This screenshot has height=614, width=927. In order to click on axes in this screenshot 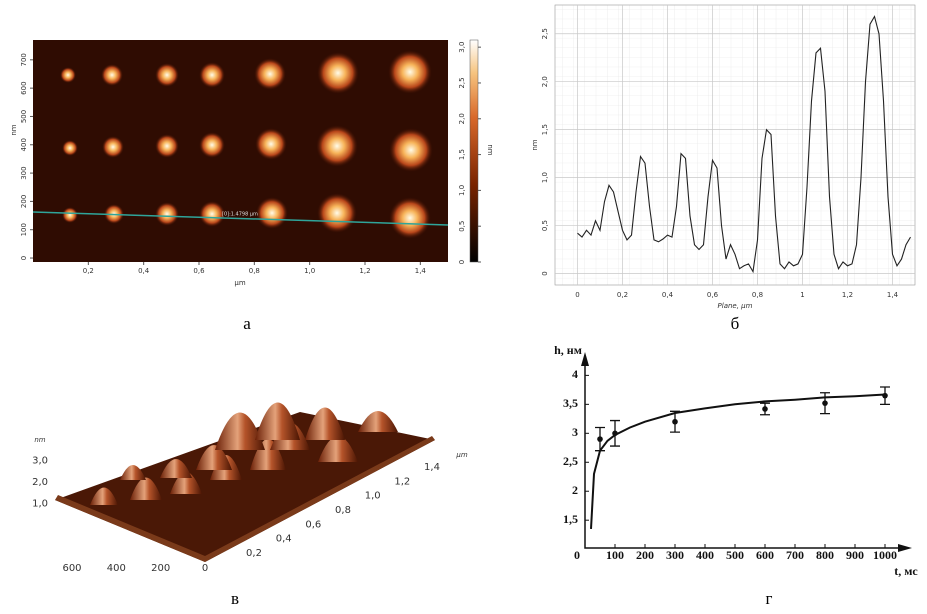, I will do `click(745, 453)`.